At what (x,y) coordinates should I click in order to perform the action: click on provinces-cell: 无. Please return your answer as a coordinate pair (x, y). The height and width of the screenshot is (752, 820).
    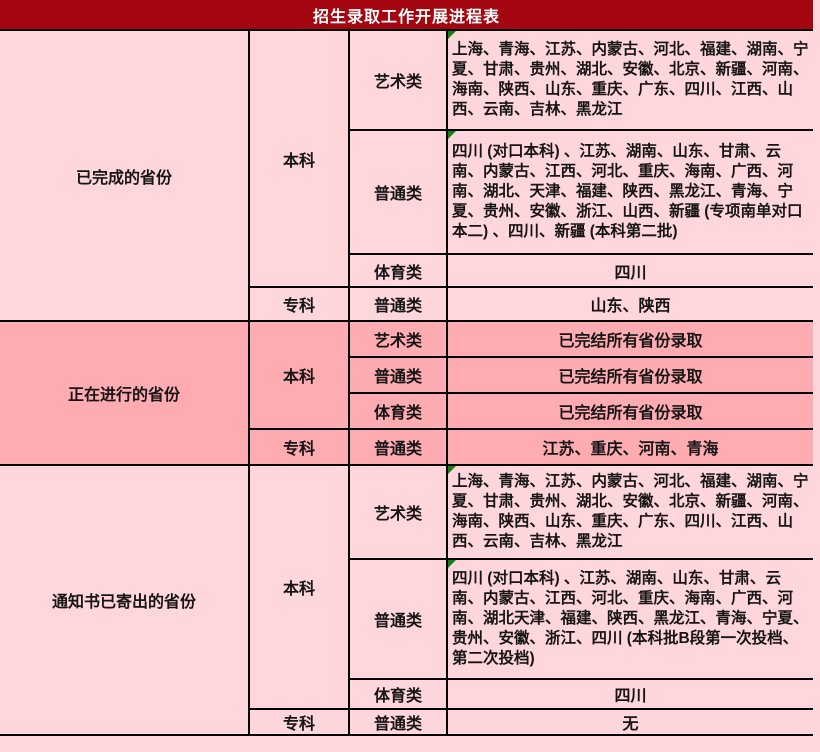
    Looking at the image, I should click on (629, 722).